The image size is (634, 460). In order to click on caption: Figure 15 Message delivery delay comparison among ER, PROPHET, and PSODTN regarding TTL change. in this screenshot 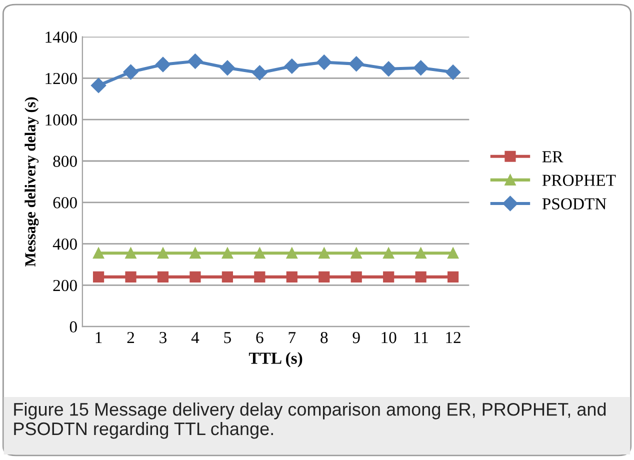, I will do `click(310, 420)`.